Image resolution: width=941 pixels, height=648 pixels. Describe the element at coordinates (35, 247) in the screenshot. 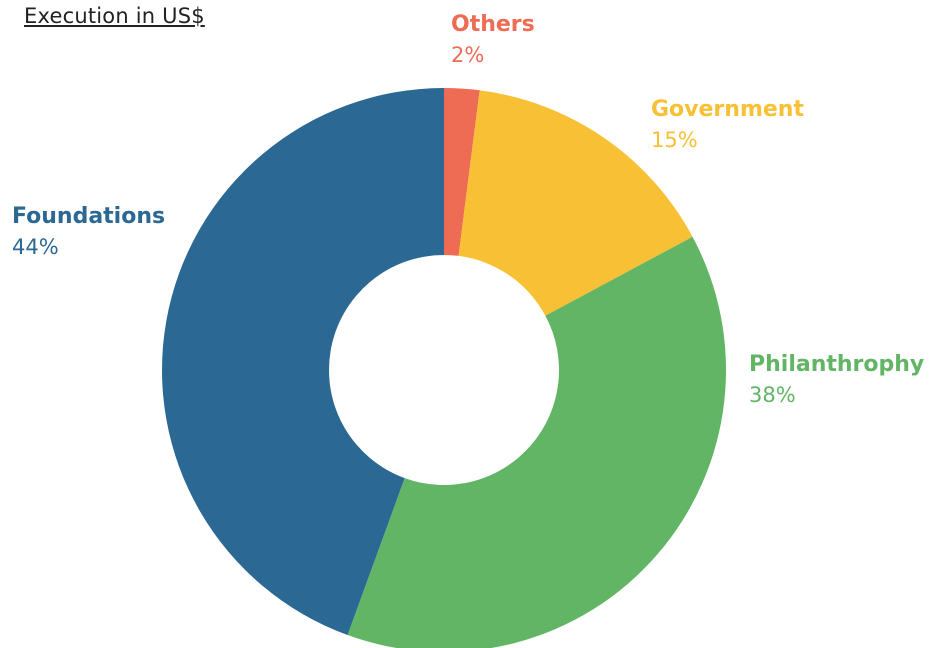

I see `slice-percent-foundations: 44%` at that location.